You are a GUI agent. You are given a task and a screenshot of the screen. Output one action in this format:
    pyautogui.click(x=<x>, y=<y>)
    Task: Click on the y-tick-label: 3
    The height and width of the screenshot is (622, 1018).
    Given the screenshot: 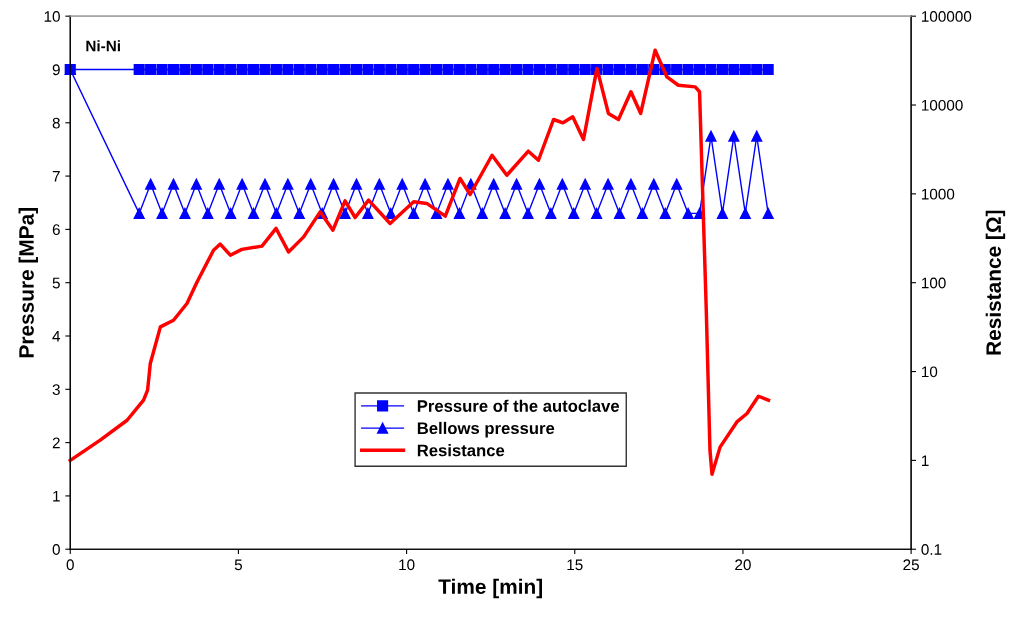 What is the action you would take?
    pyautogui.click(x=56, y=389)
    